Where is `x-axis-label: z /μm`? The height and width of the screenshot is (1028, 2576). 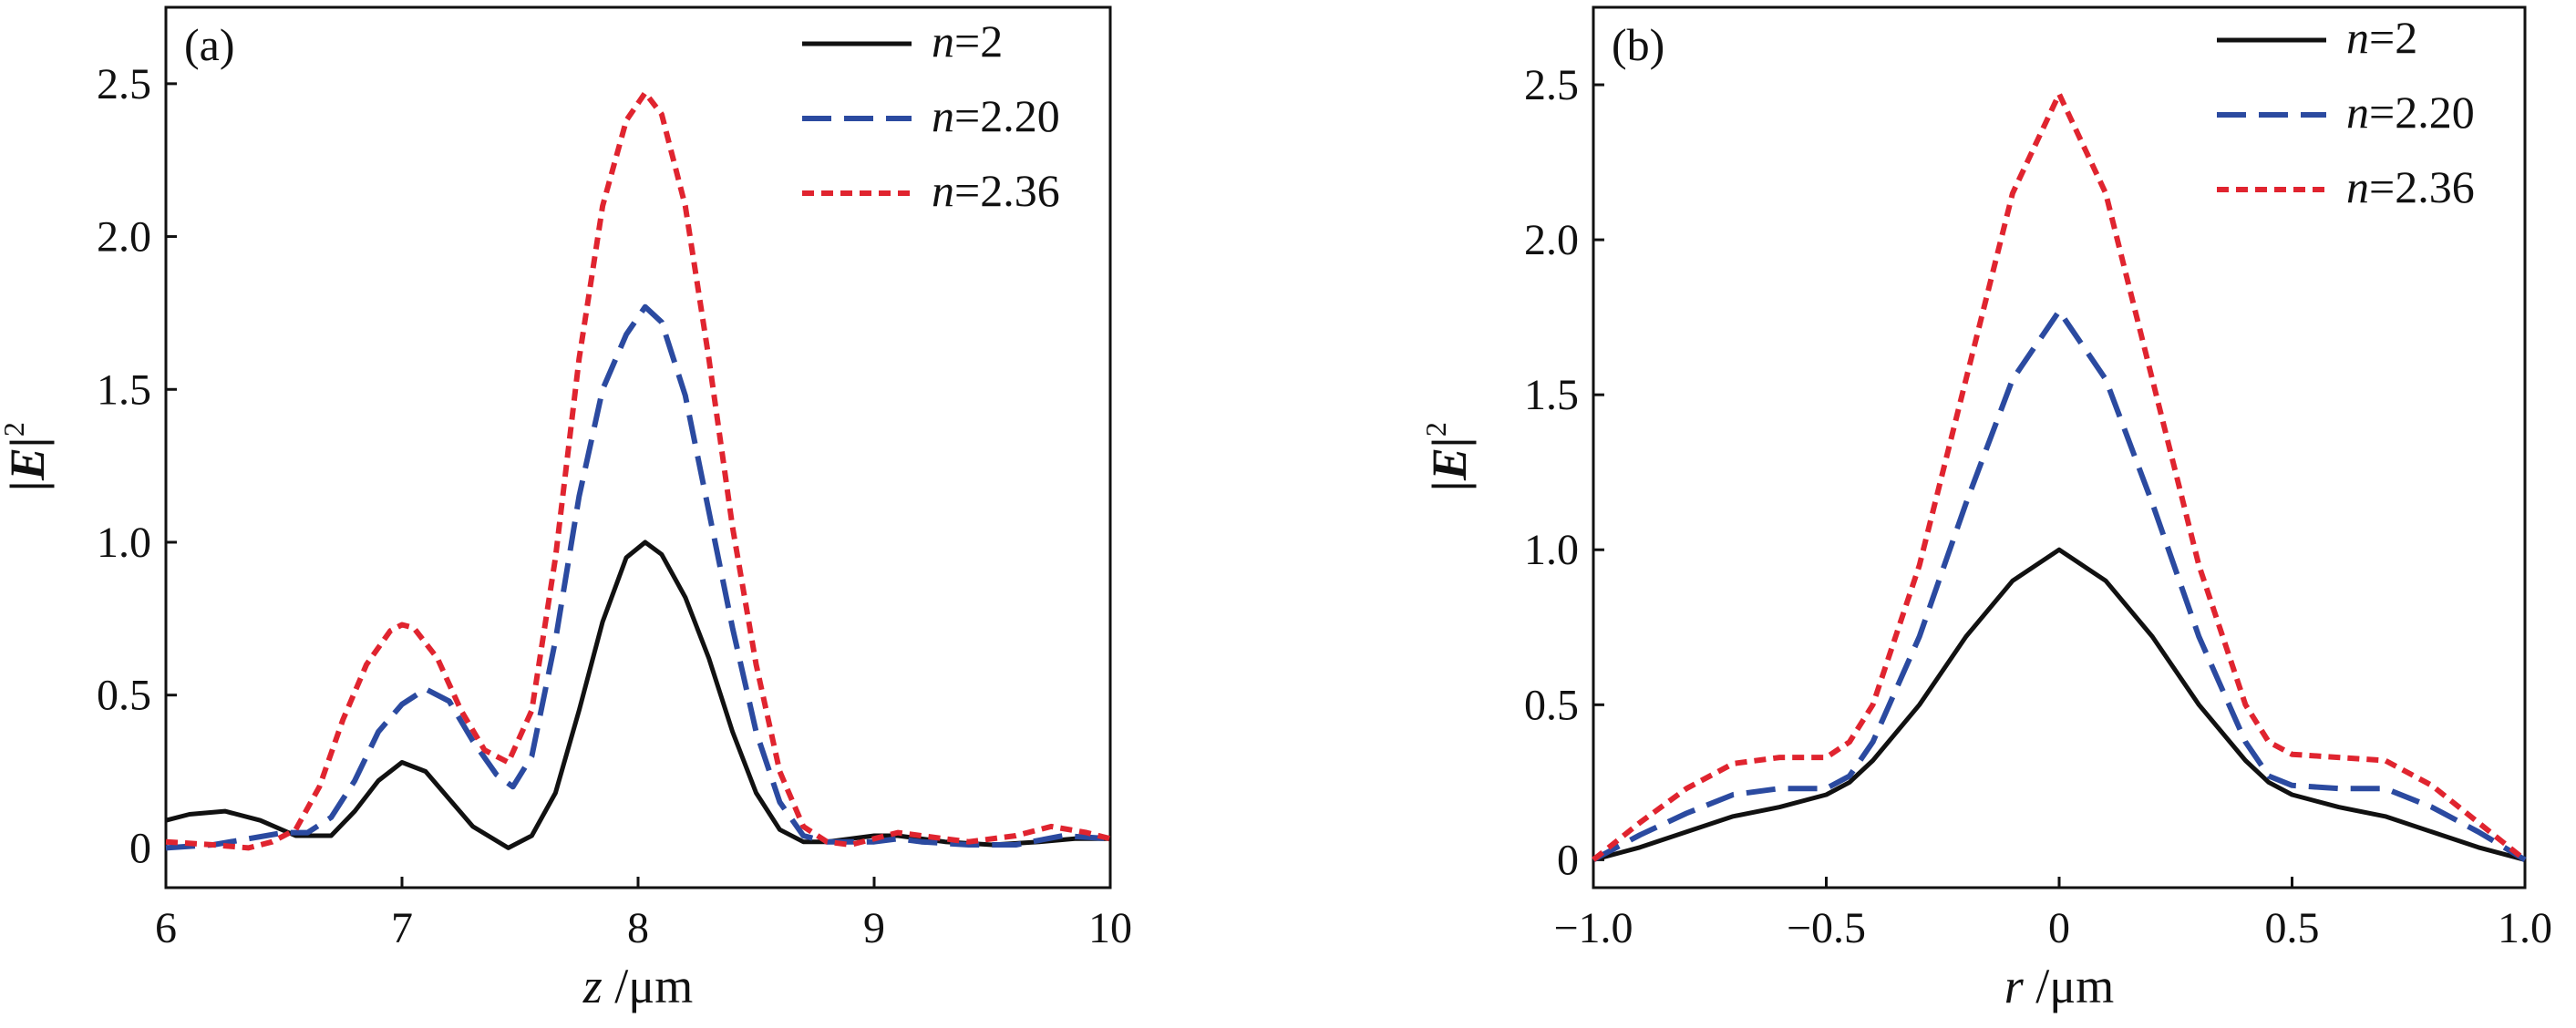
x-axis-label: z /μm is located at coordinates (637, 986).